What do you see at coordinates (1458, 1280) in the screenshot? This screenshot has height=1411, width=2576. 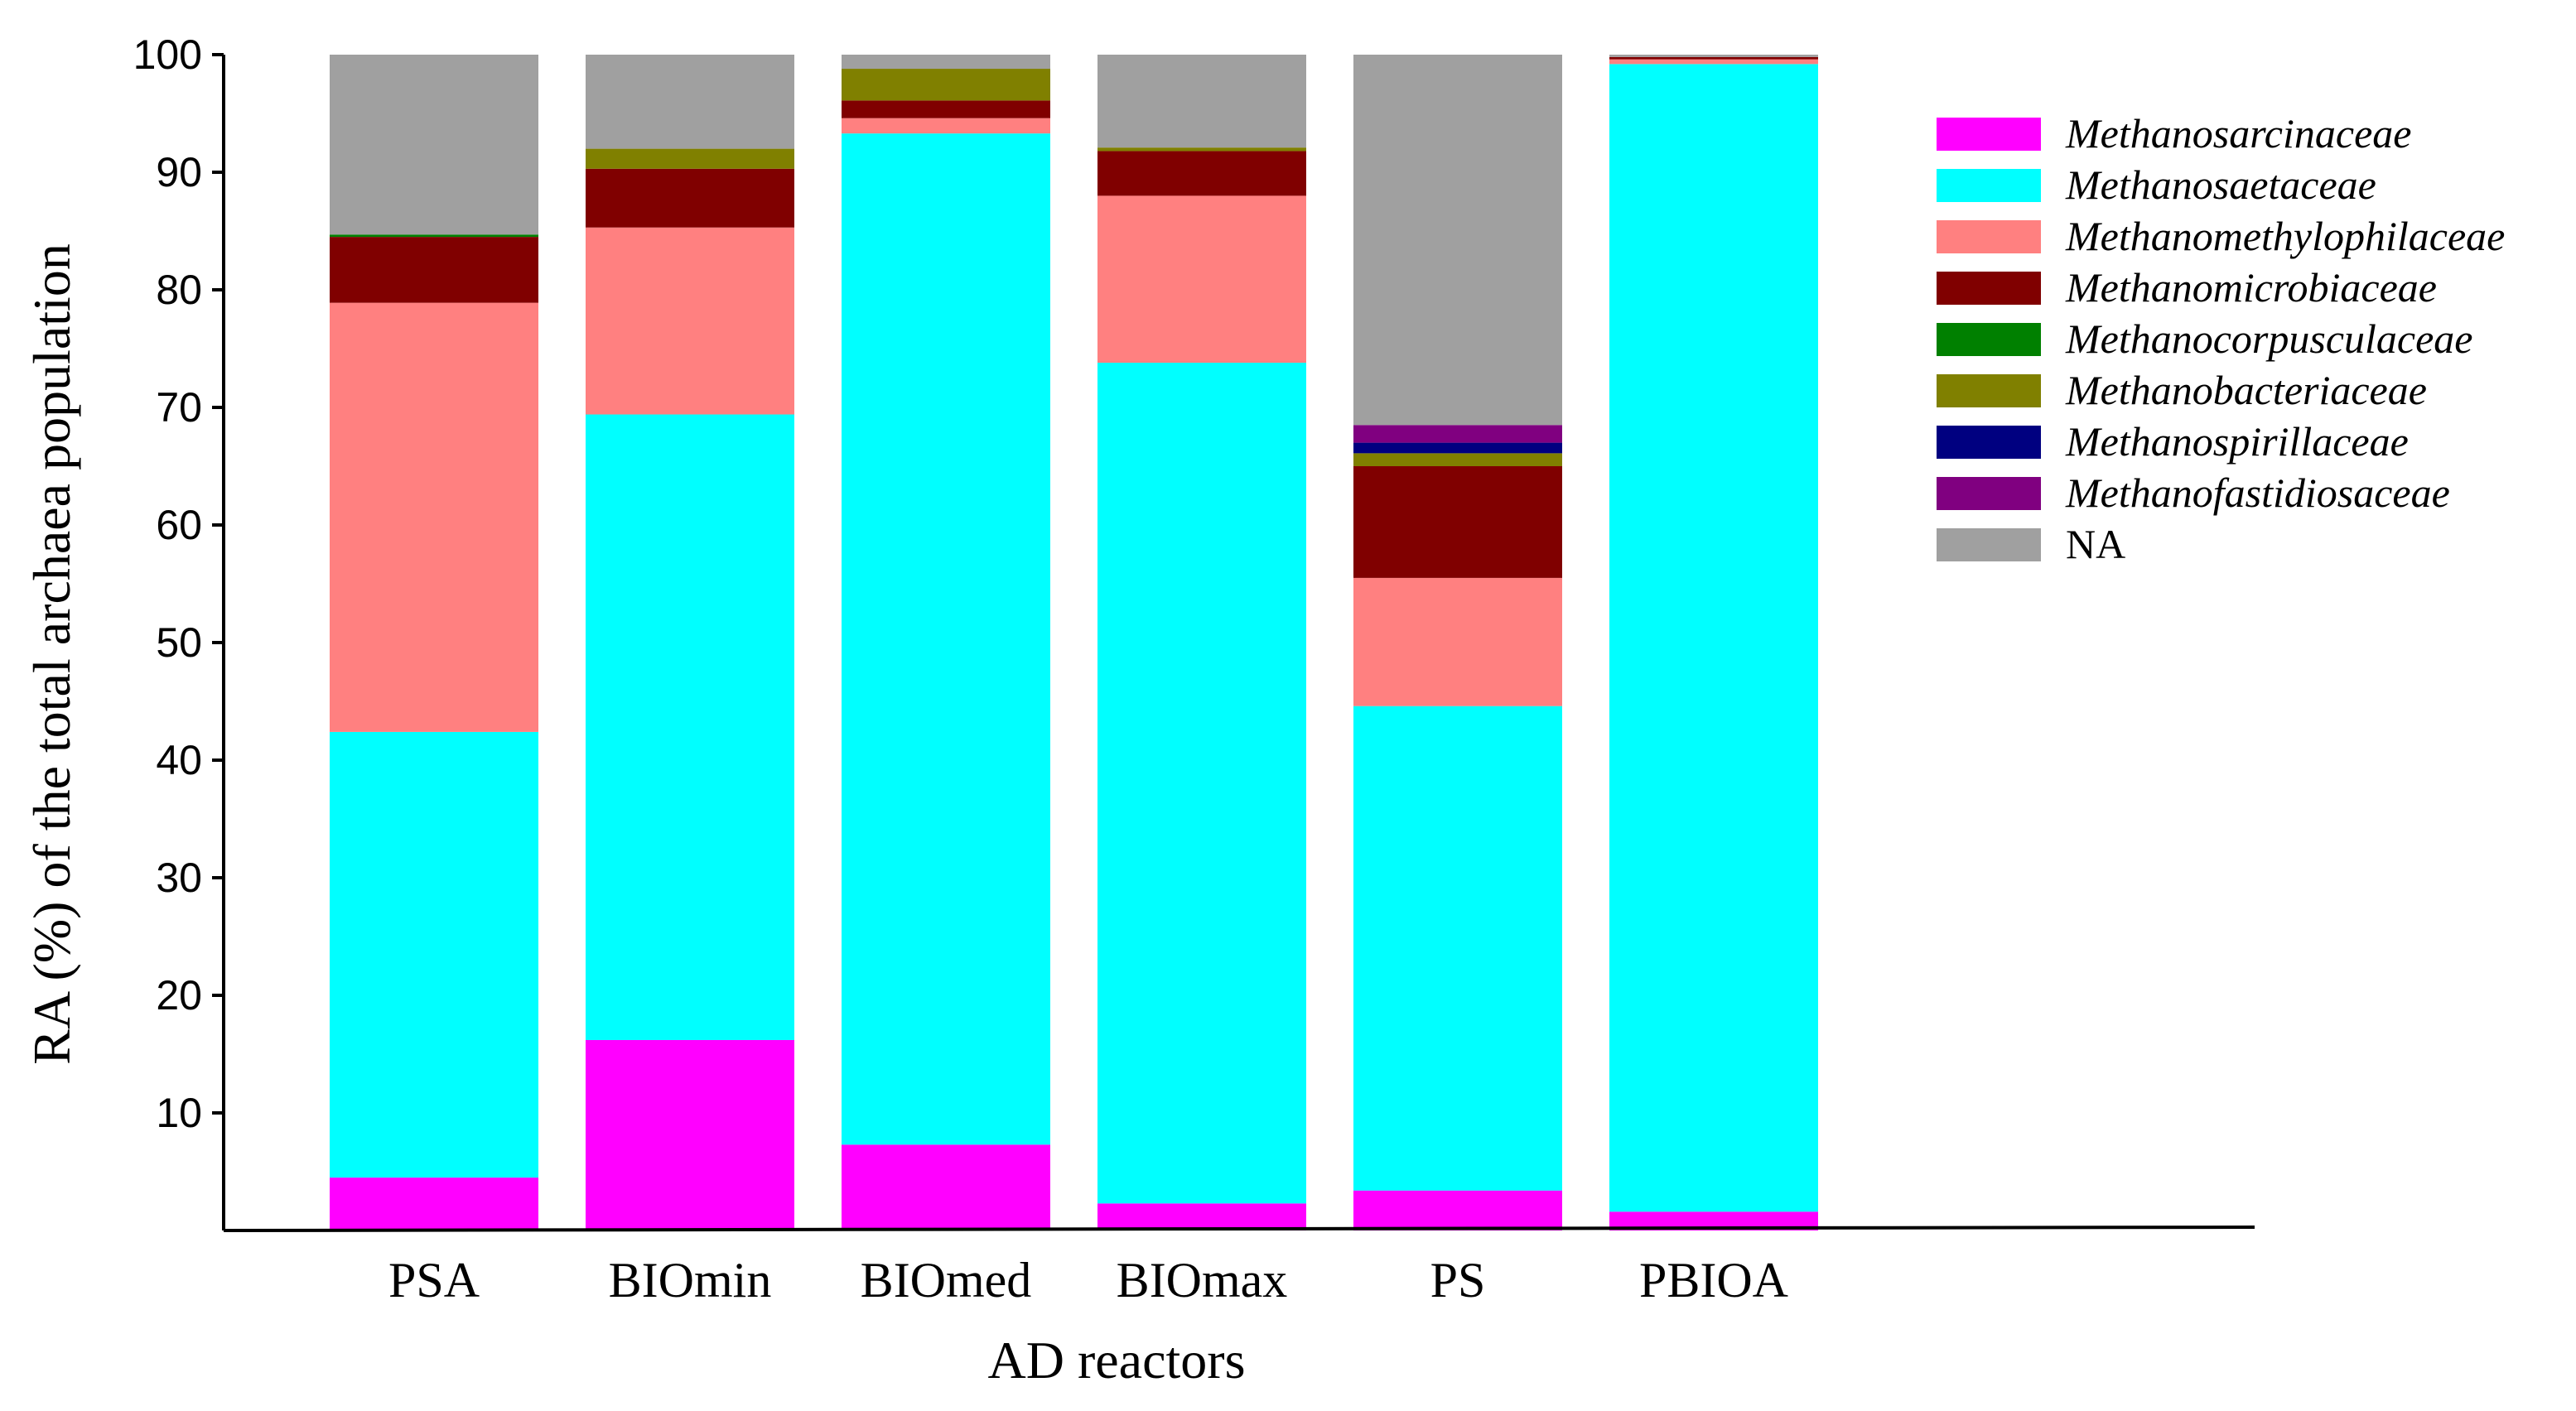 I see `x-tick-label-ps: PS` at bounding box center [1458, 1280].